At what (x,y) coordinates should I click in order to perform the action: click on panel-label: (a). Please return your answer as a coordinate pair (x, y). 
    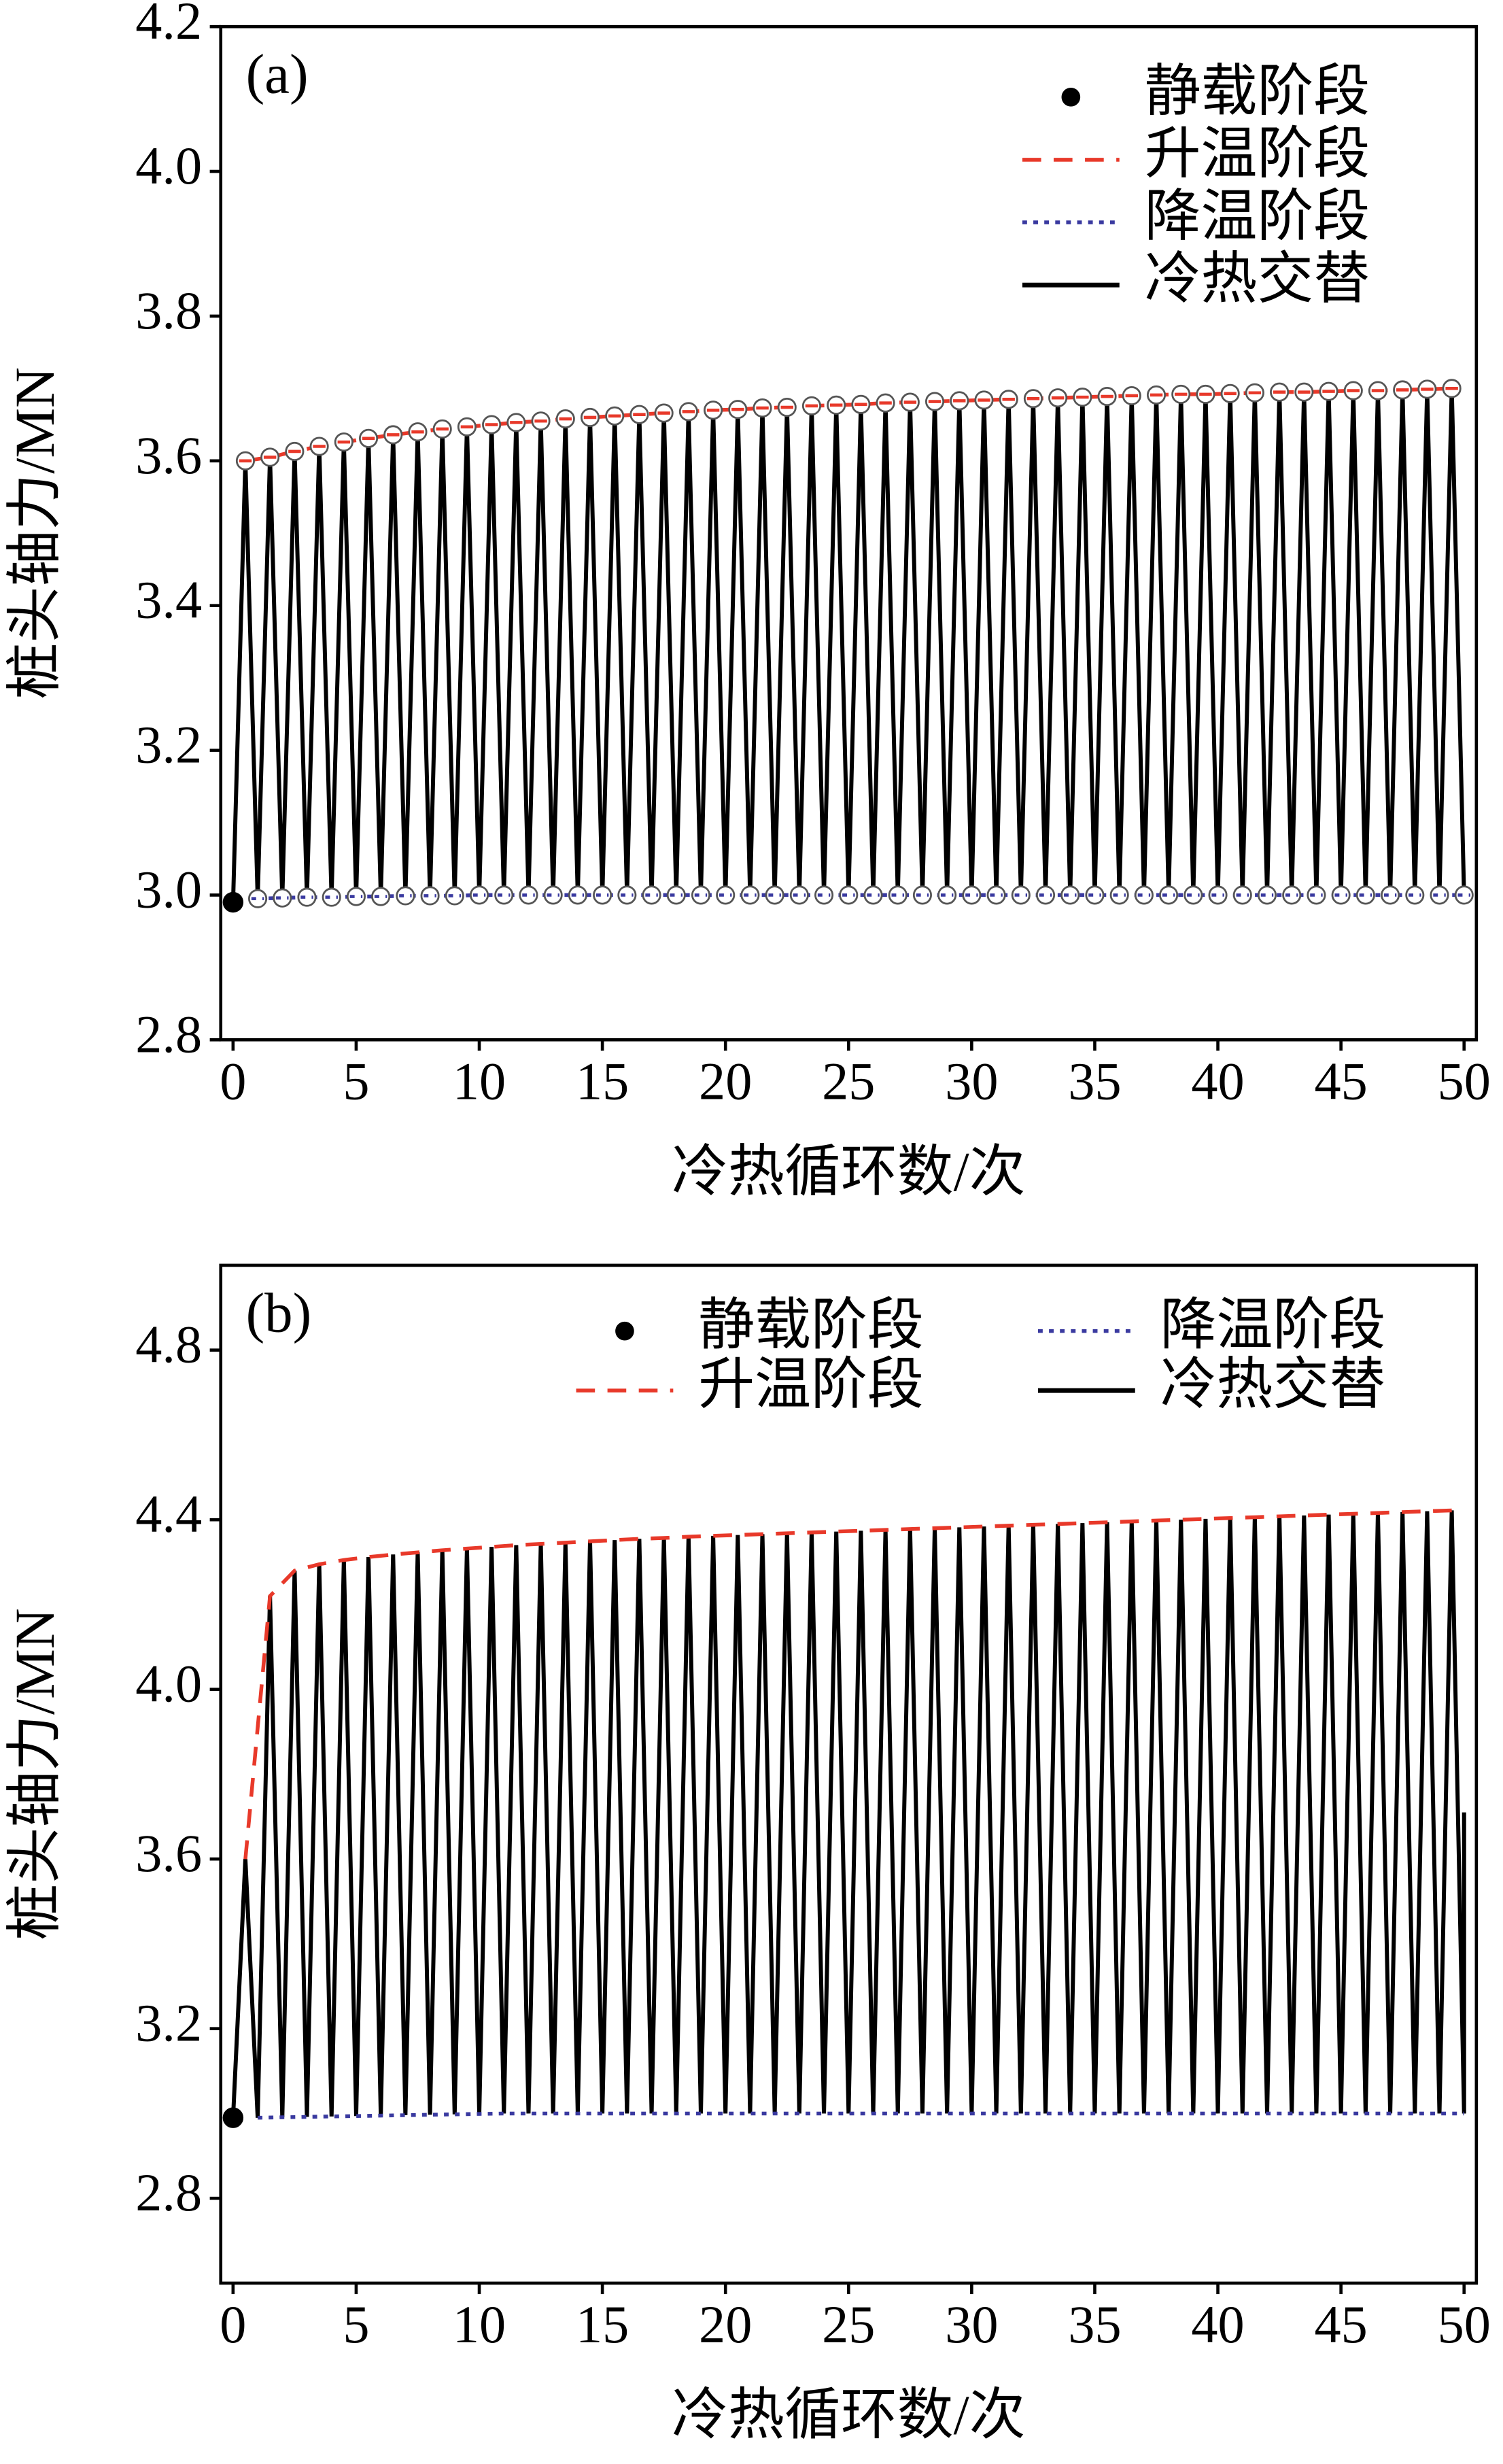
    Looking at the image, I should click on (277, 74).